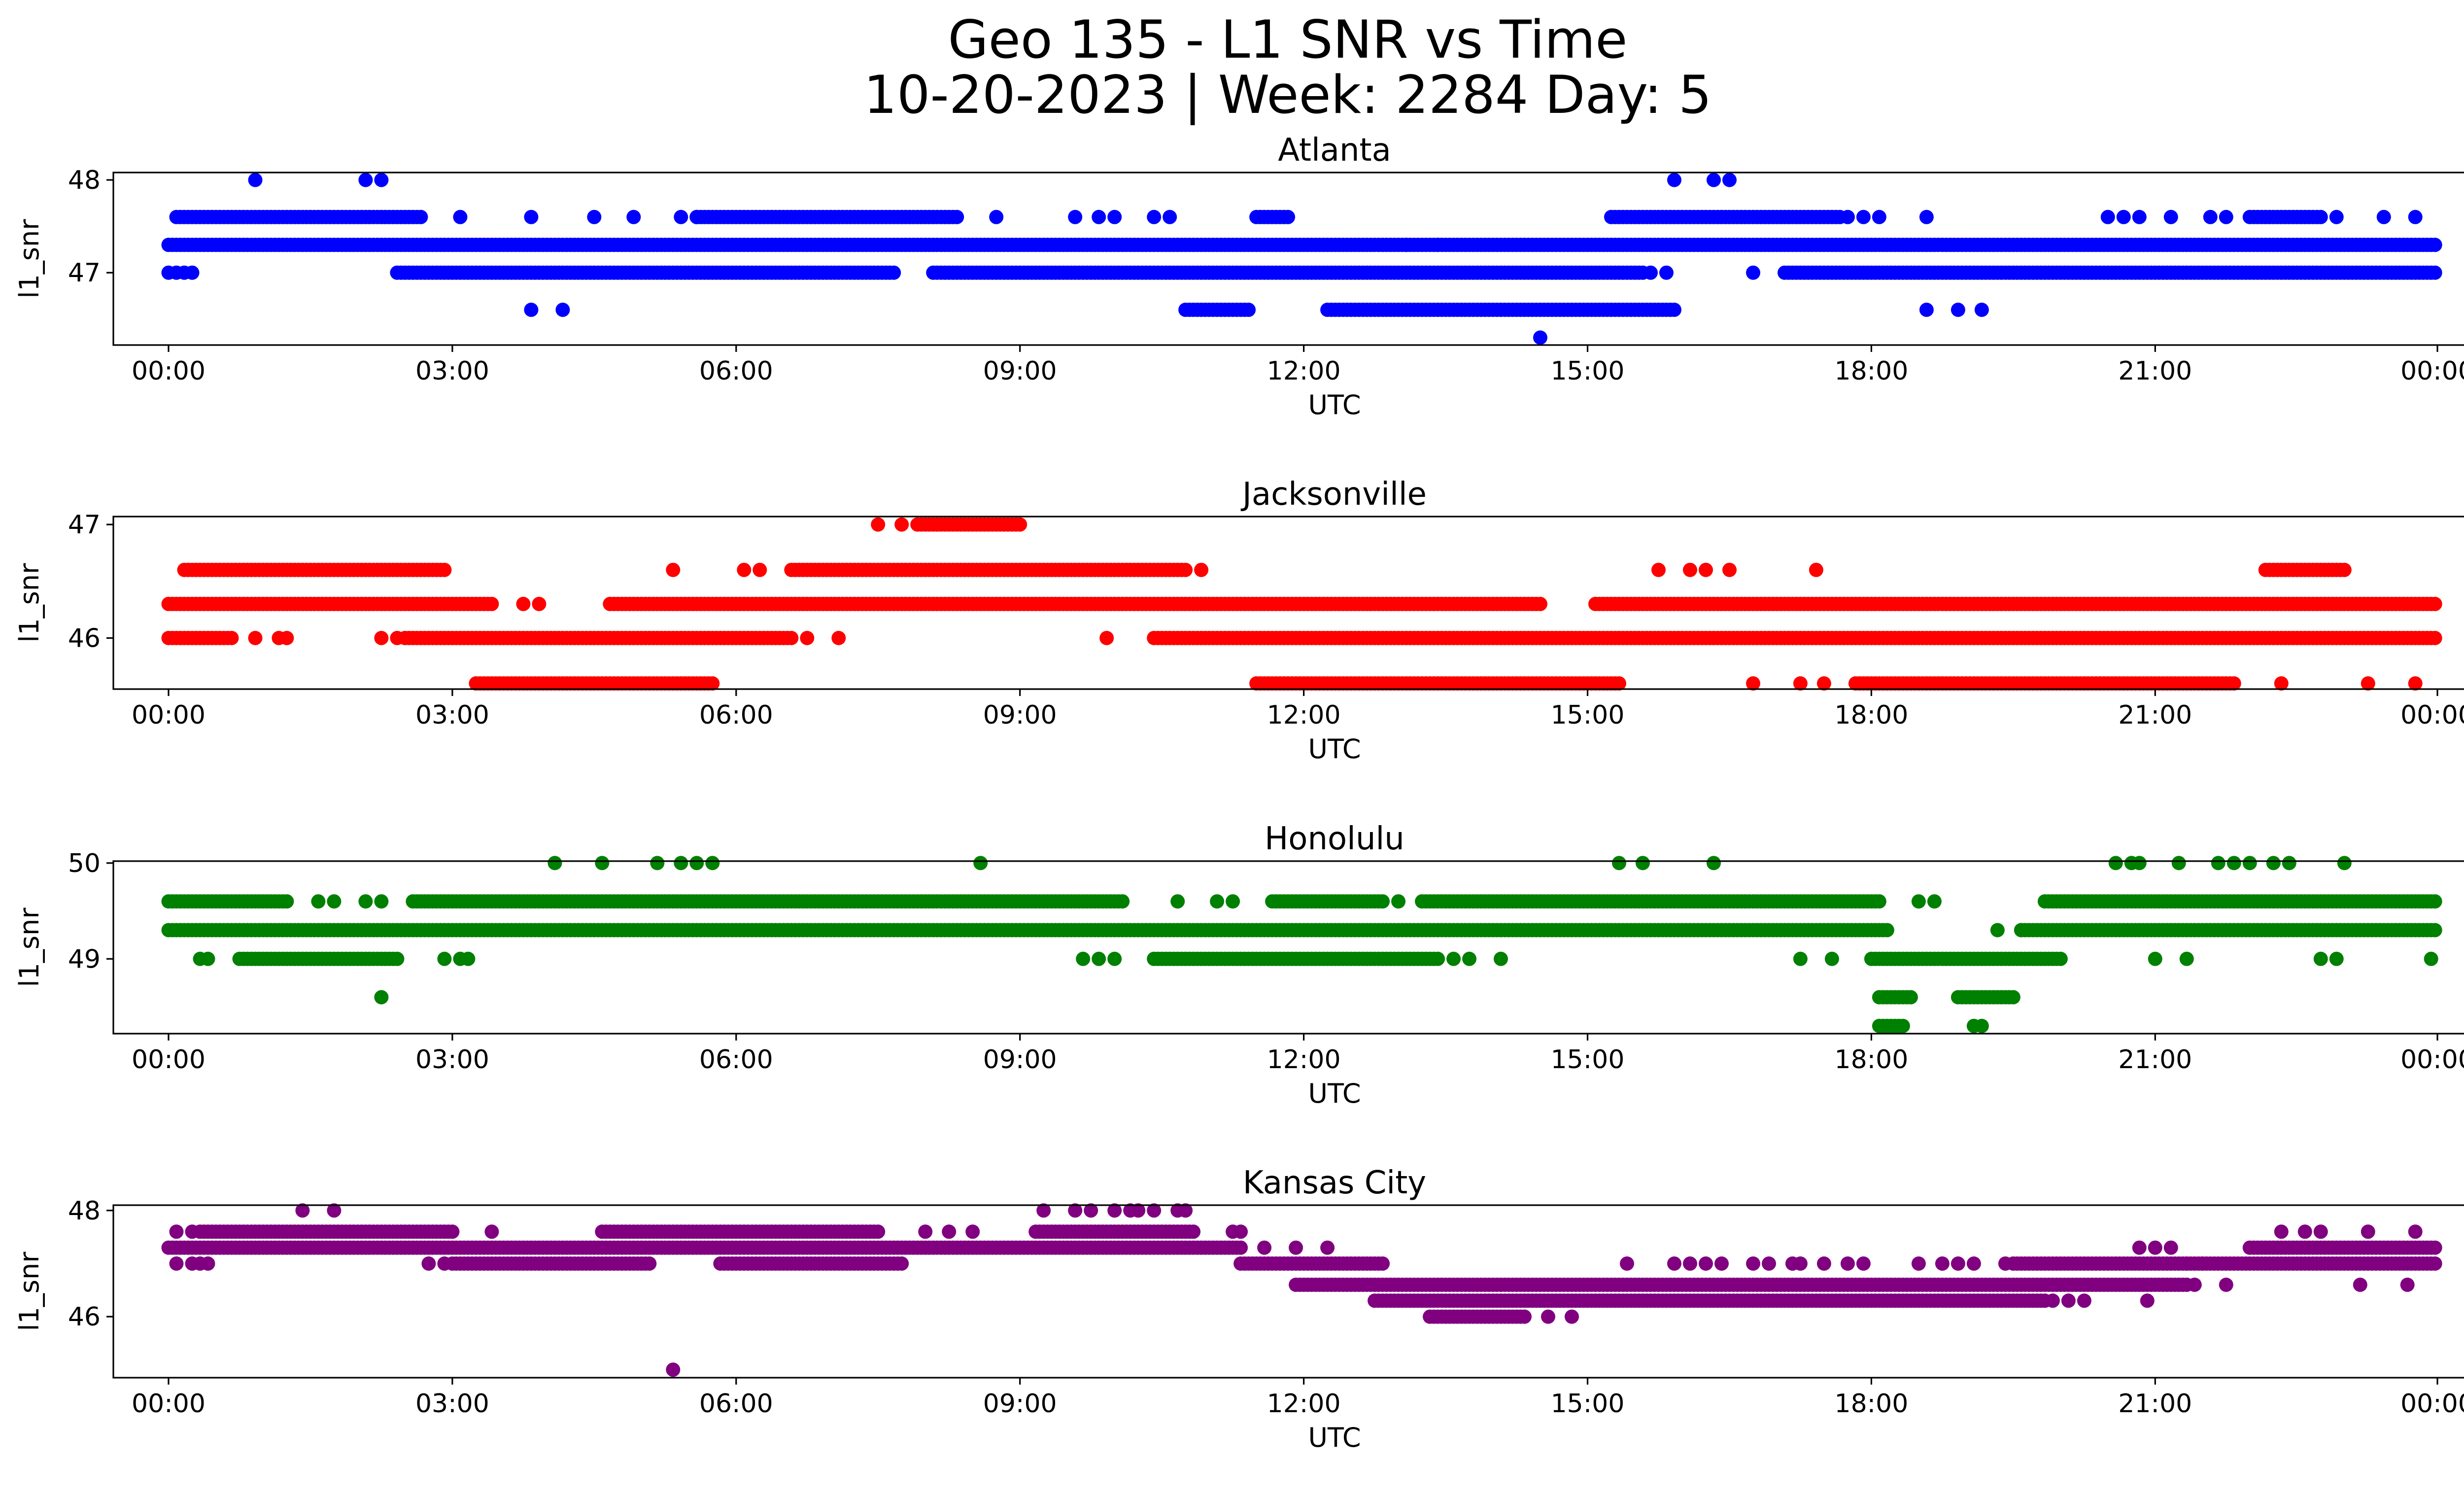  What do you see at coordinates (1334, 1183) in the screenshot?
I see `subplot-title: Kansas City` at bounding box center [1334, 1183].